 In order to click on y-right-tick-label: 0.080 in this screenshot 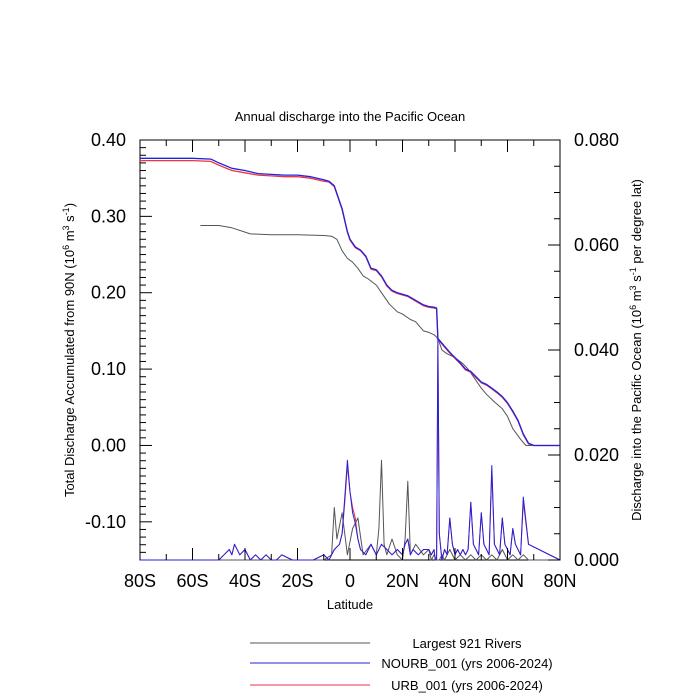, I will do `click(596, 140)`.